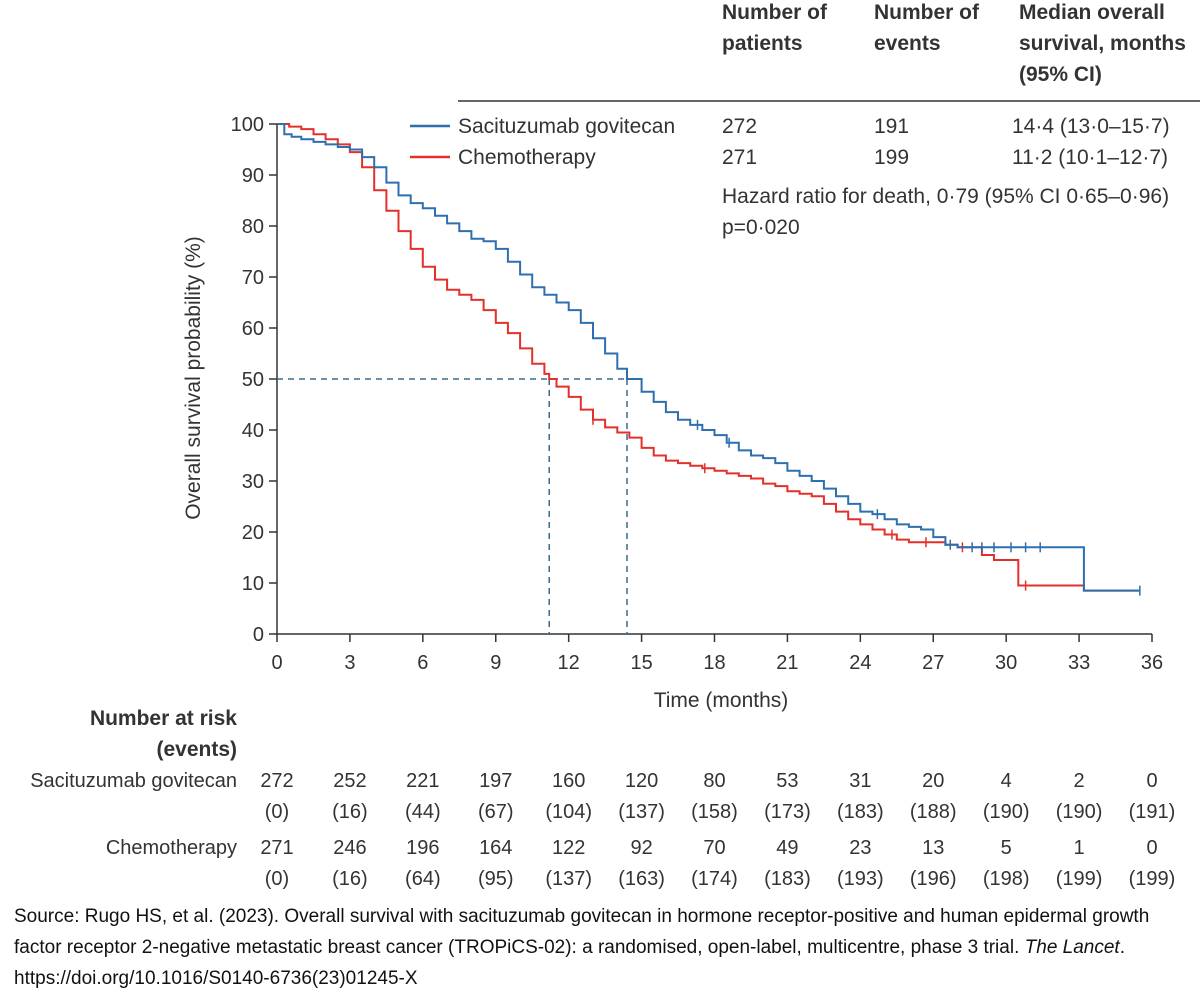 This screenshot has width=1200, height=1007. I want to click on source-journal: The Lancet, so click(1072, 947).